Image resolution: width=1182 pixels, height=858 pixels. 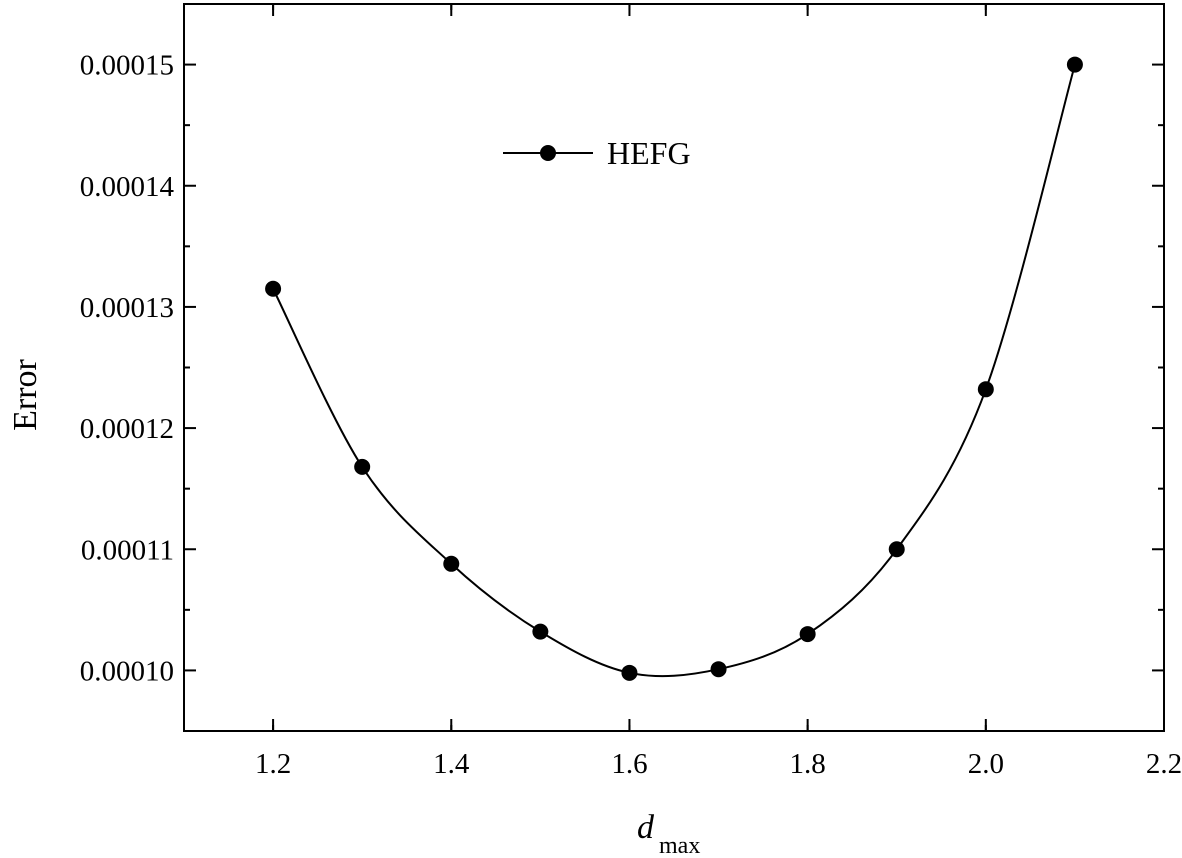 I want to click on x-tick-label: 1.6, so click(x=629, y=764).